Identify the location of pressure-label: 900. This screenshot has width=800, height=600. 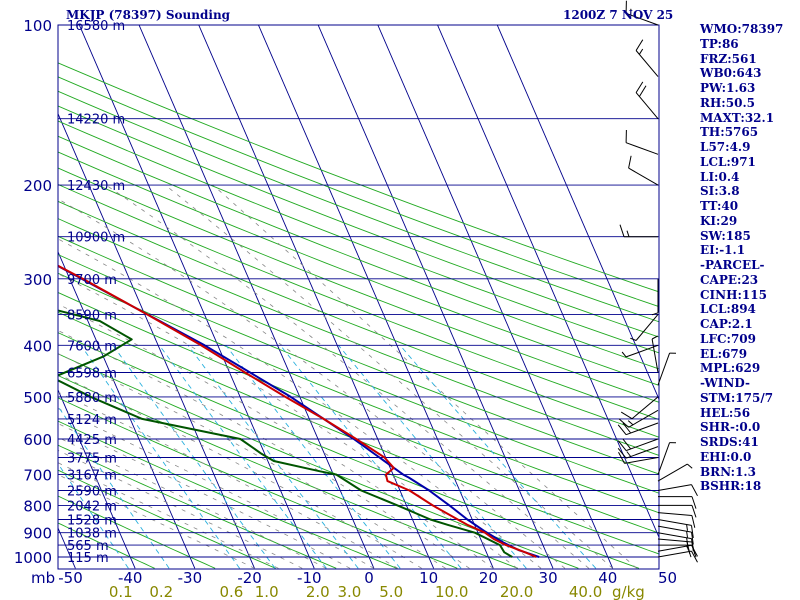
(37, 534).